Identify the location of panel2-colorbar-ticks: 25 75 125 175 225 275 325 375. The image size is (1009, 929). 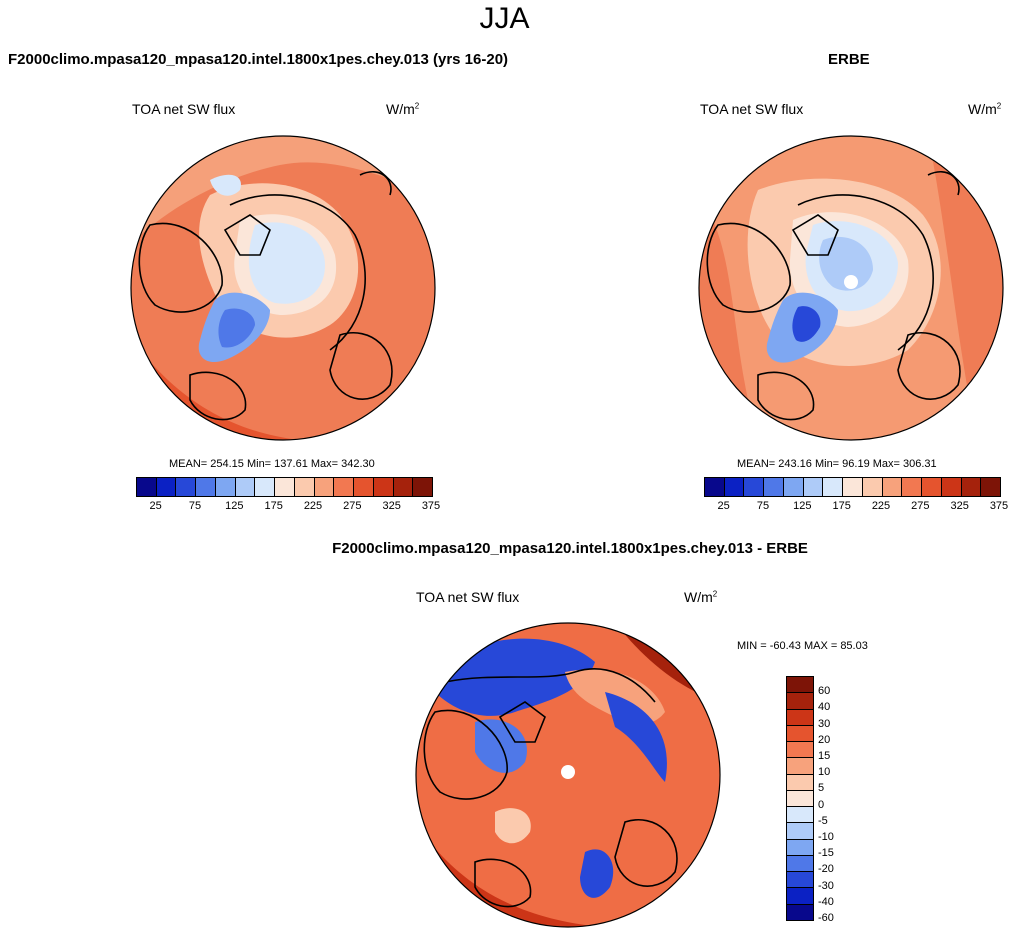
(856, 507).